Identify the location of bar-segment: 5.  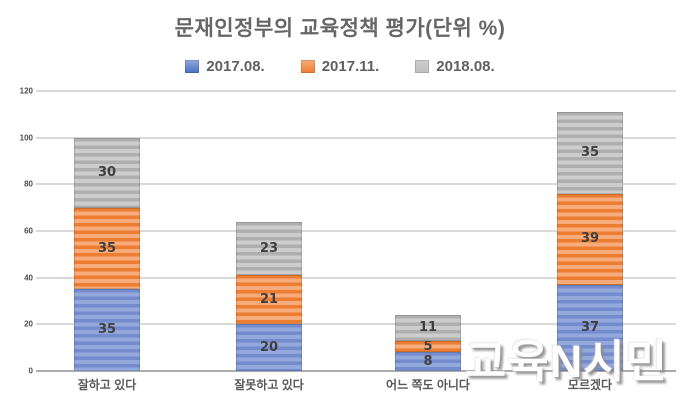
(428, 346).